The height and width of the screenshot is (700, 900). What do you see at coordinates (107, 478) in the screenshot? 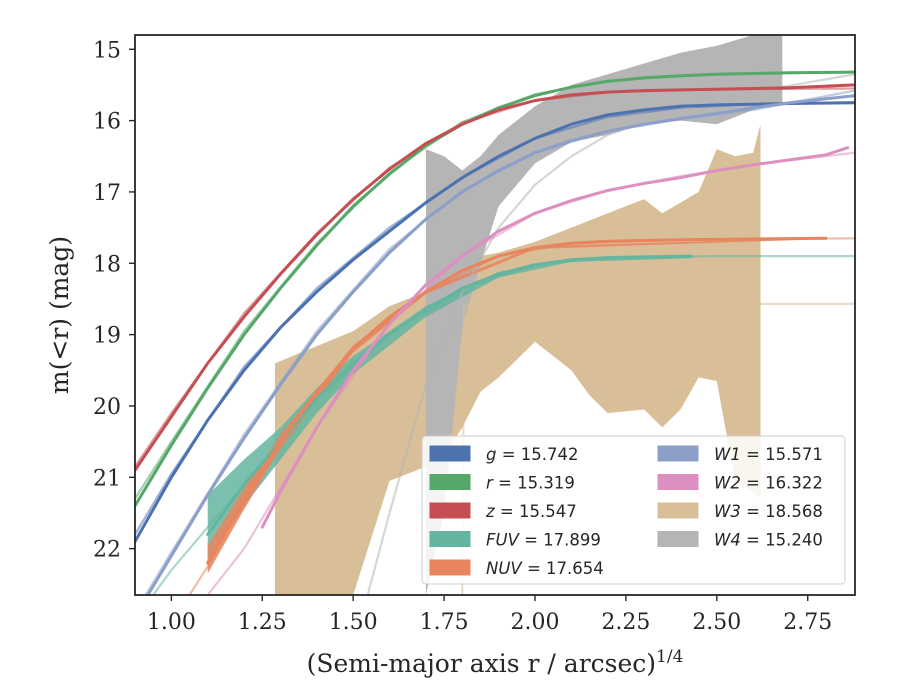
I see `y-tick-label: 21` at bounding box center [107, 478].